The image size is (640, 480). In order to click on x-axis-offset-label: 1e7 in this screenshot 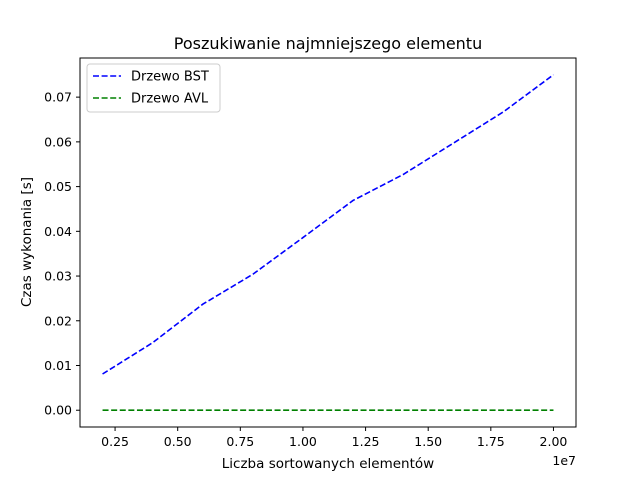, I will do `click(564, 460)`.